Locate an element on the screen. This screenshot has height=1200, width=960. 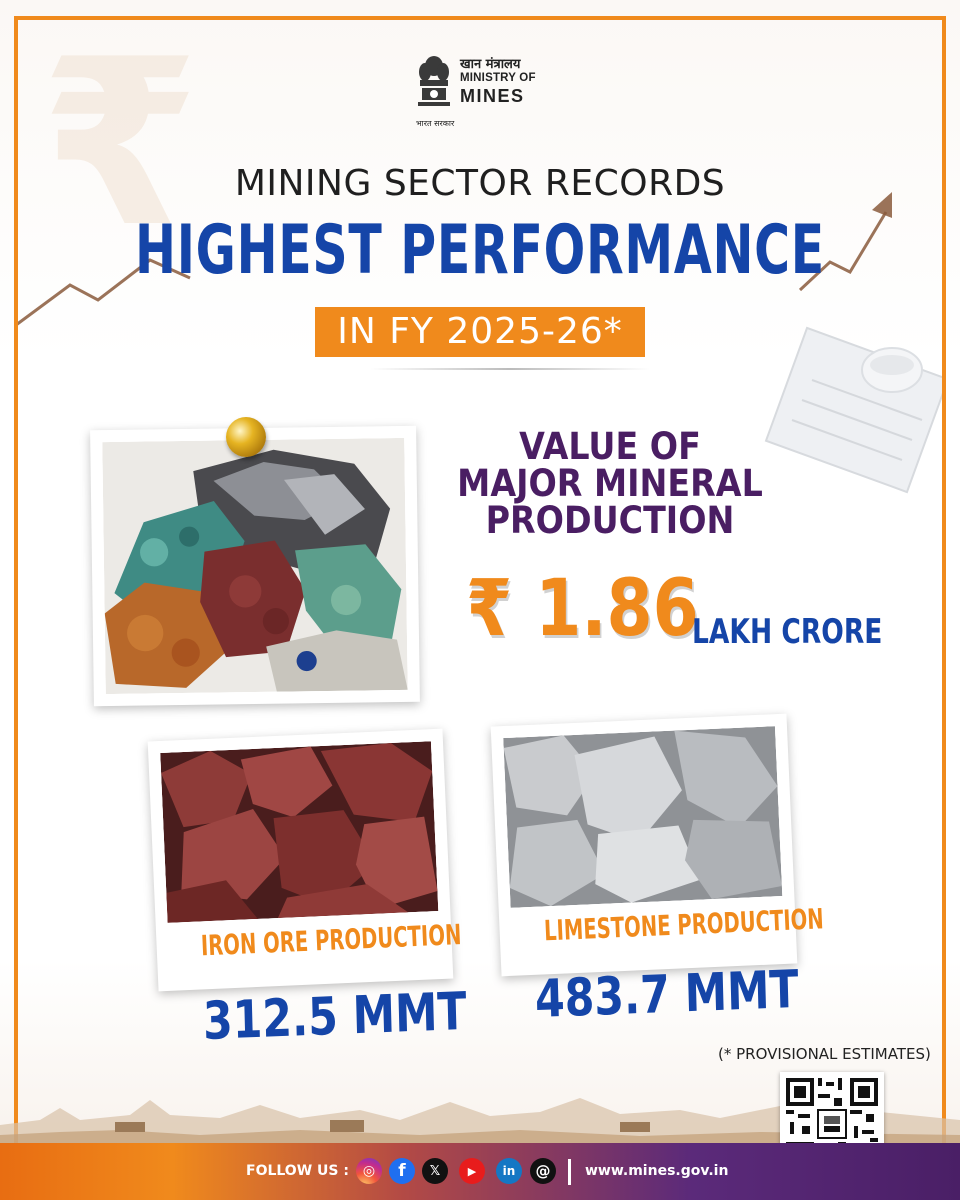
rupee-watermark: ₹ is located at coordinates (120, 144).